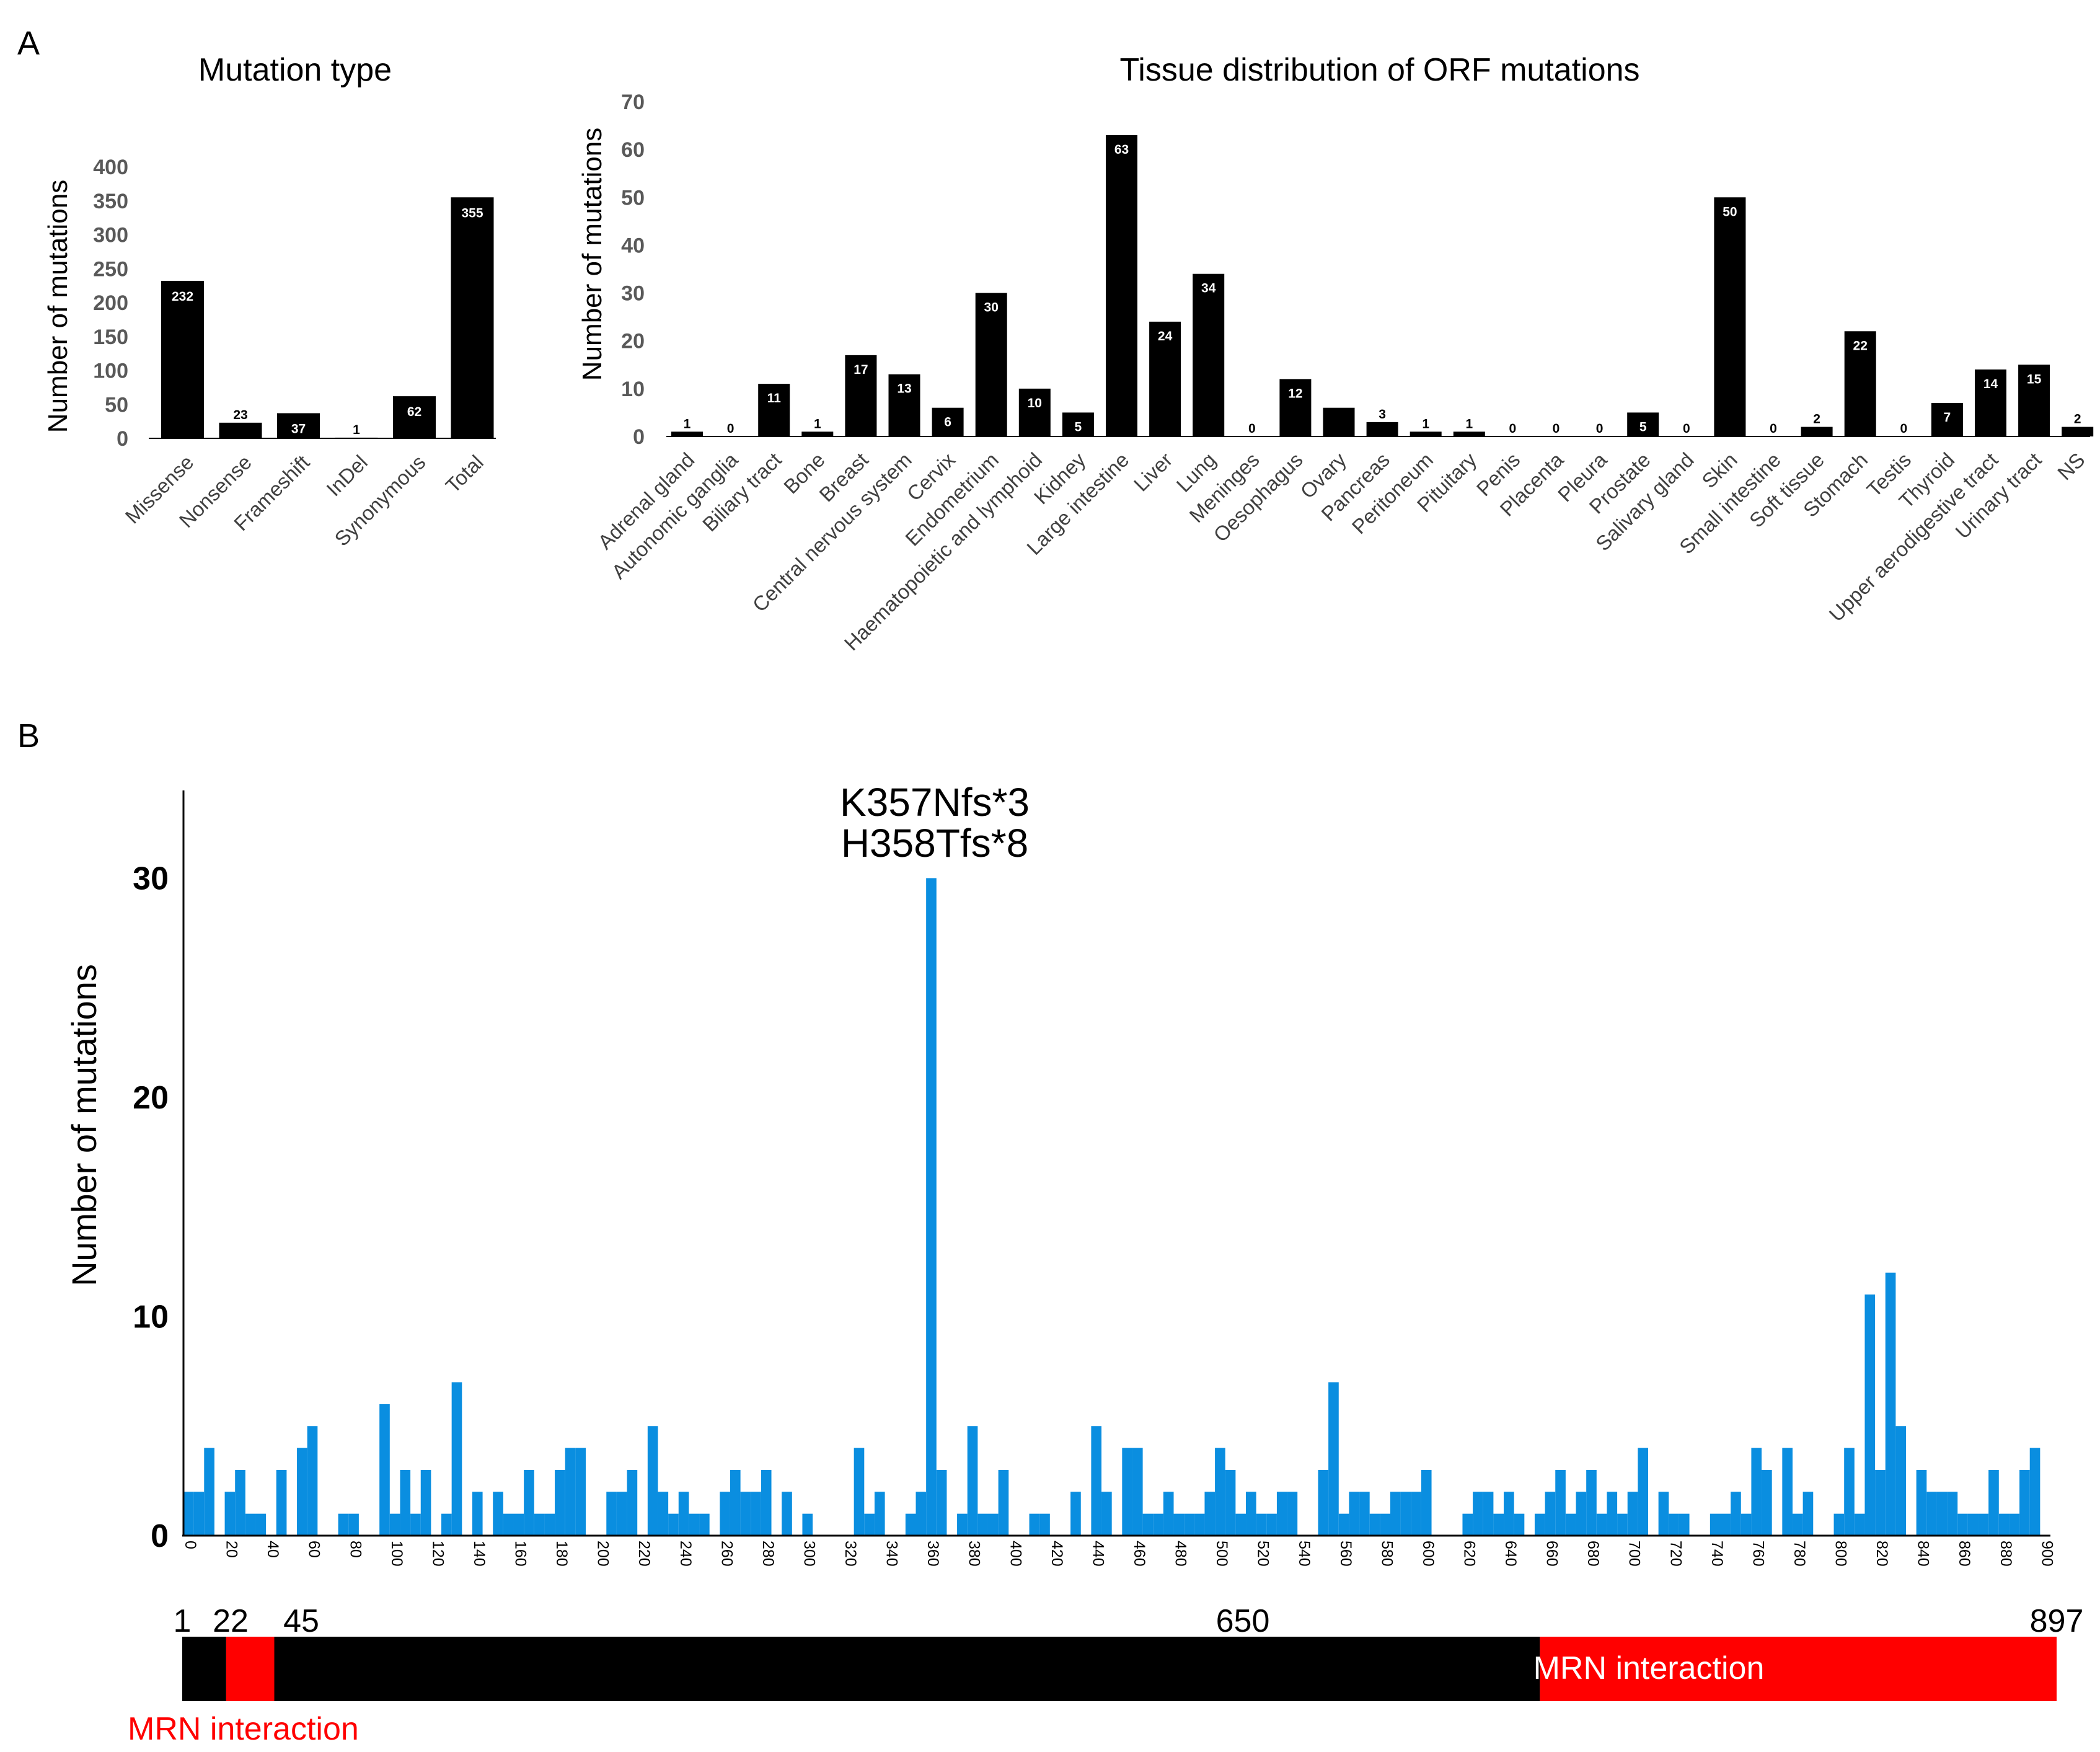 The width and height of the screenshot is (2100, 1752). What do you see at coordinates (111, 303) in the screenshot?
I see `mutation-type-y-tick: 200` at bounding box center [111, 303].